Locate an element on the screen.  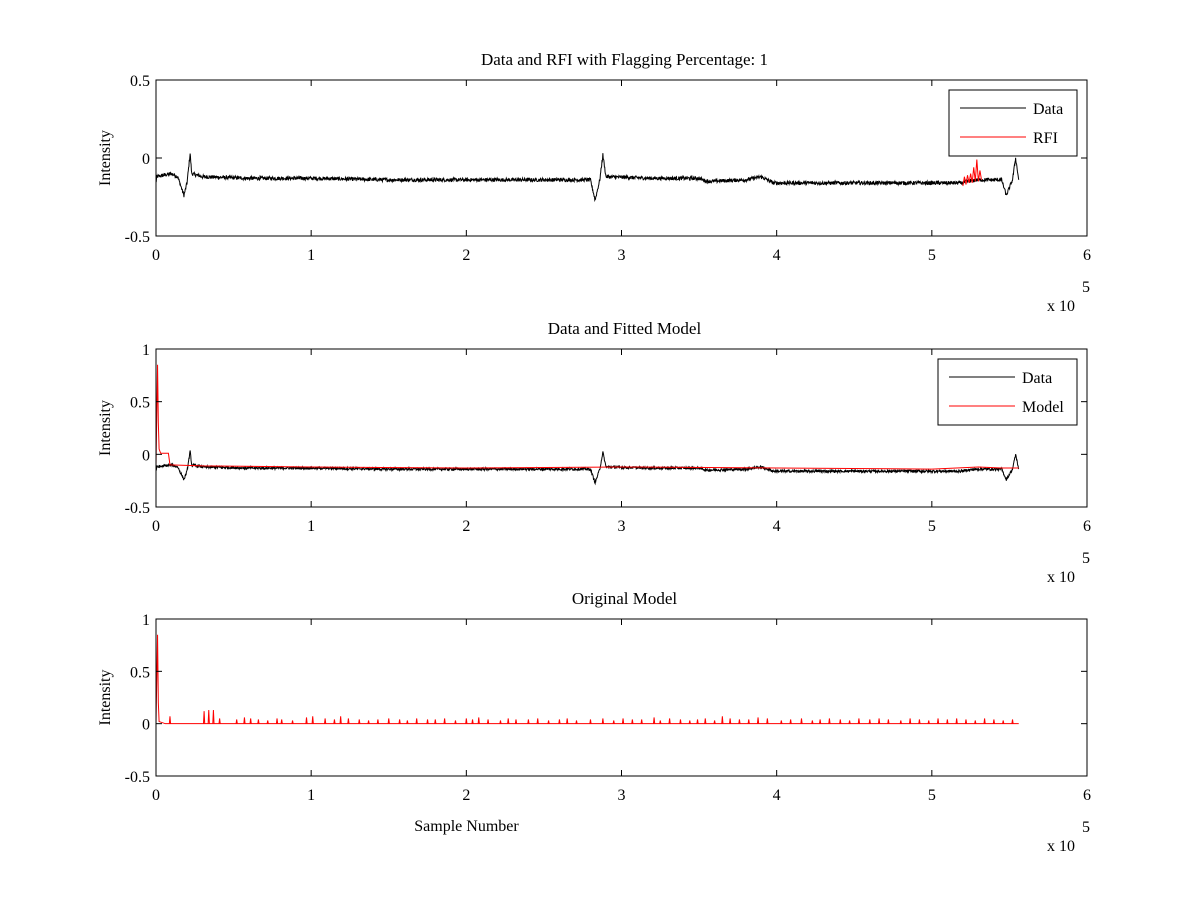
x-multiplier-exponent: 5 is located at coordinates (1086, 827).